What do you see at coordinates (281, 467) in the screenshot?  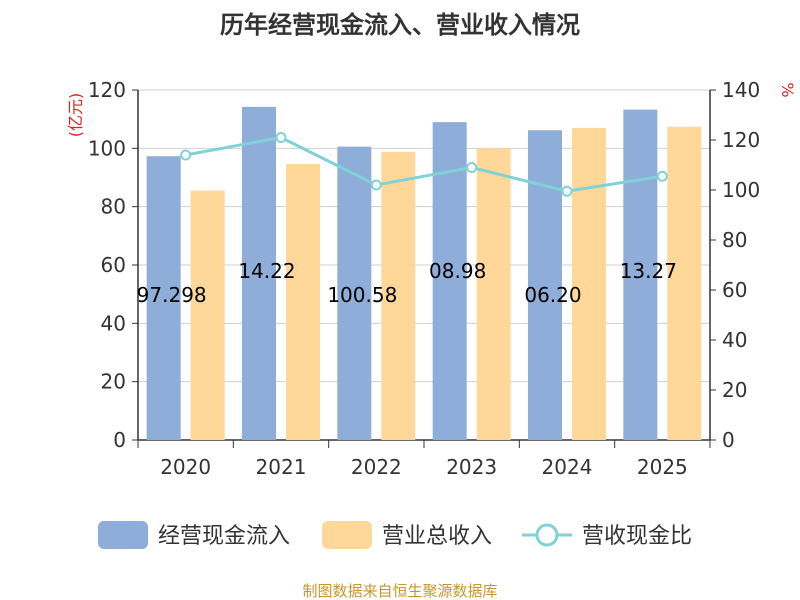 I see `x-tick-label: 2021` at bounding box center [281, 467].